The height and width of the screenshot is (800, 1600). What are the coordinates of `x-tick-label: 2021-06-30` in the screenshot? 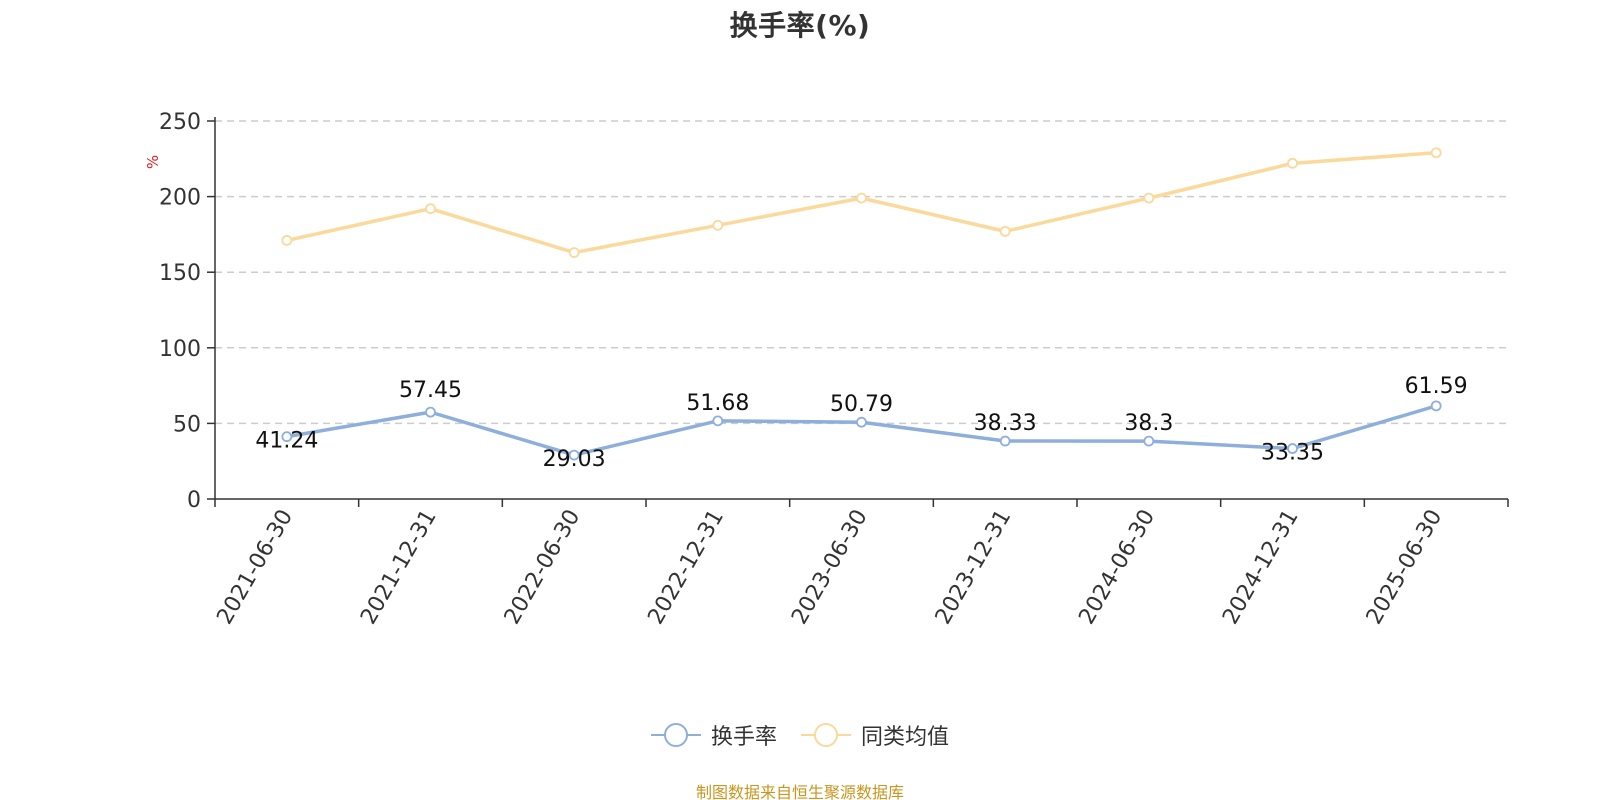 It's located at (255, 567).